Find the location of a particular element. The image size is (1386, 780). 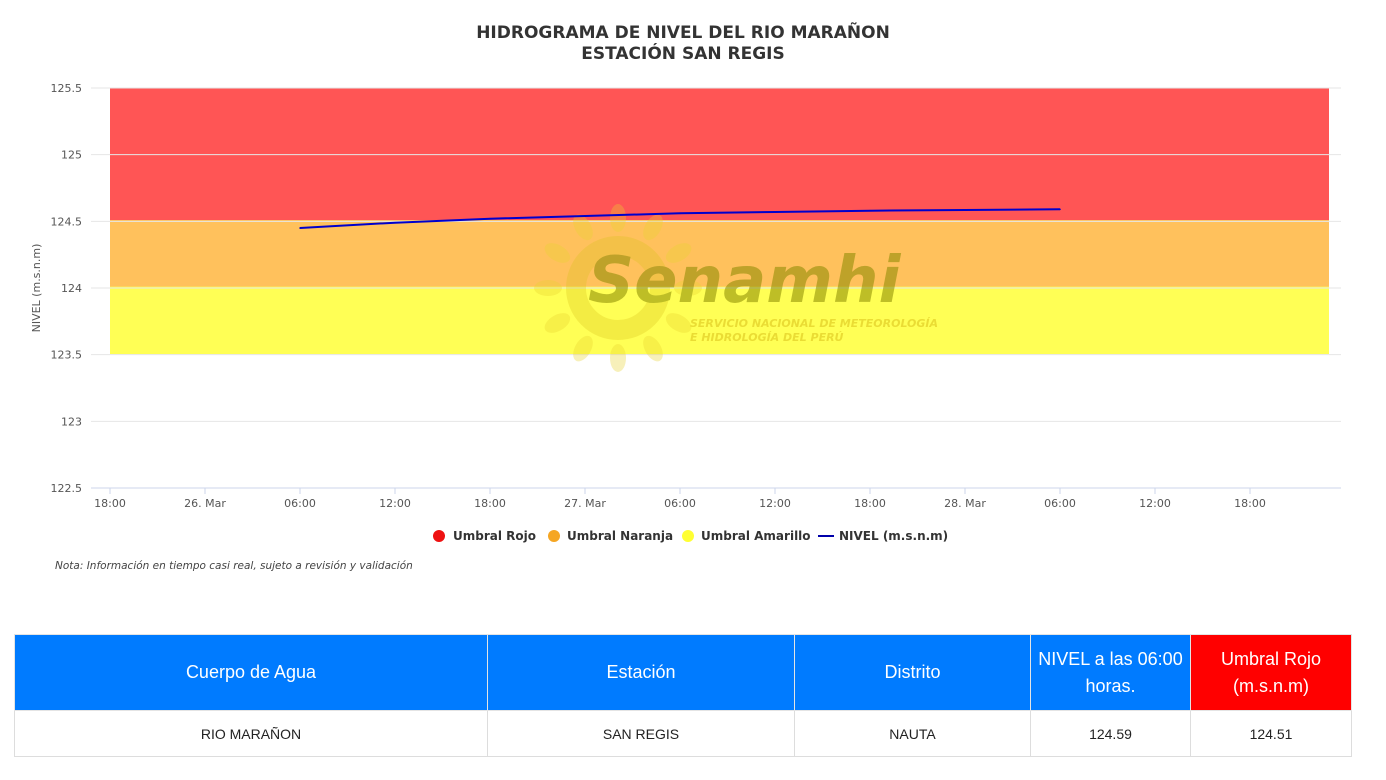

cell-nivel: 124.59 is located at coordinates (1110, 733).